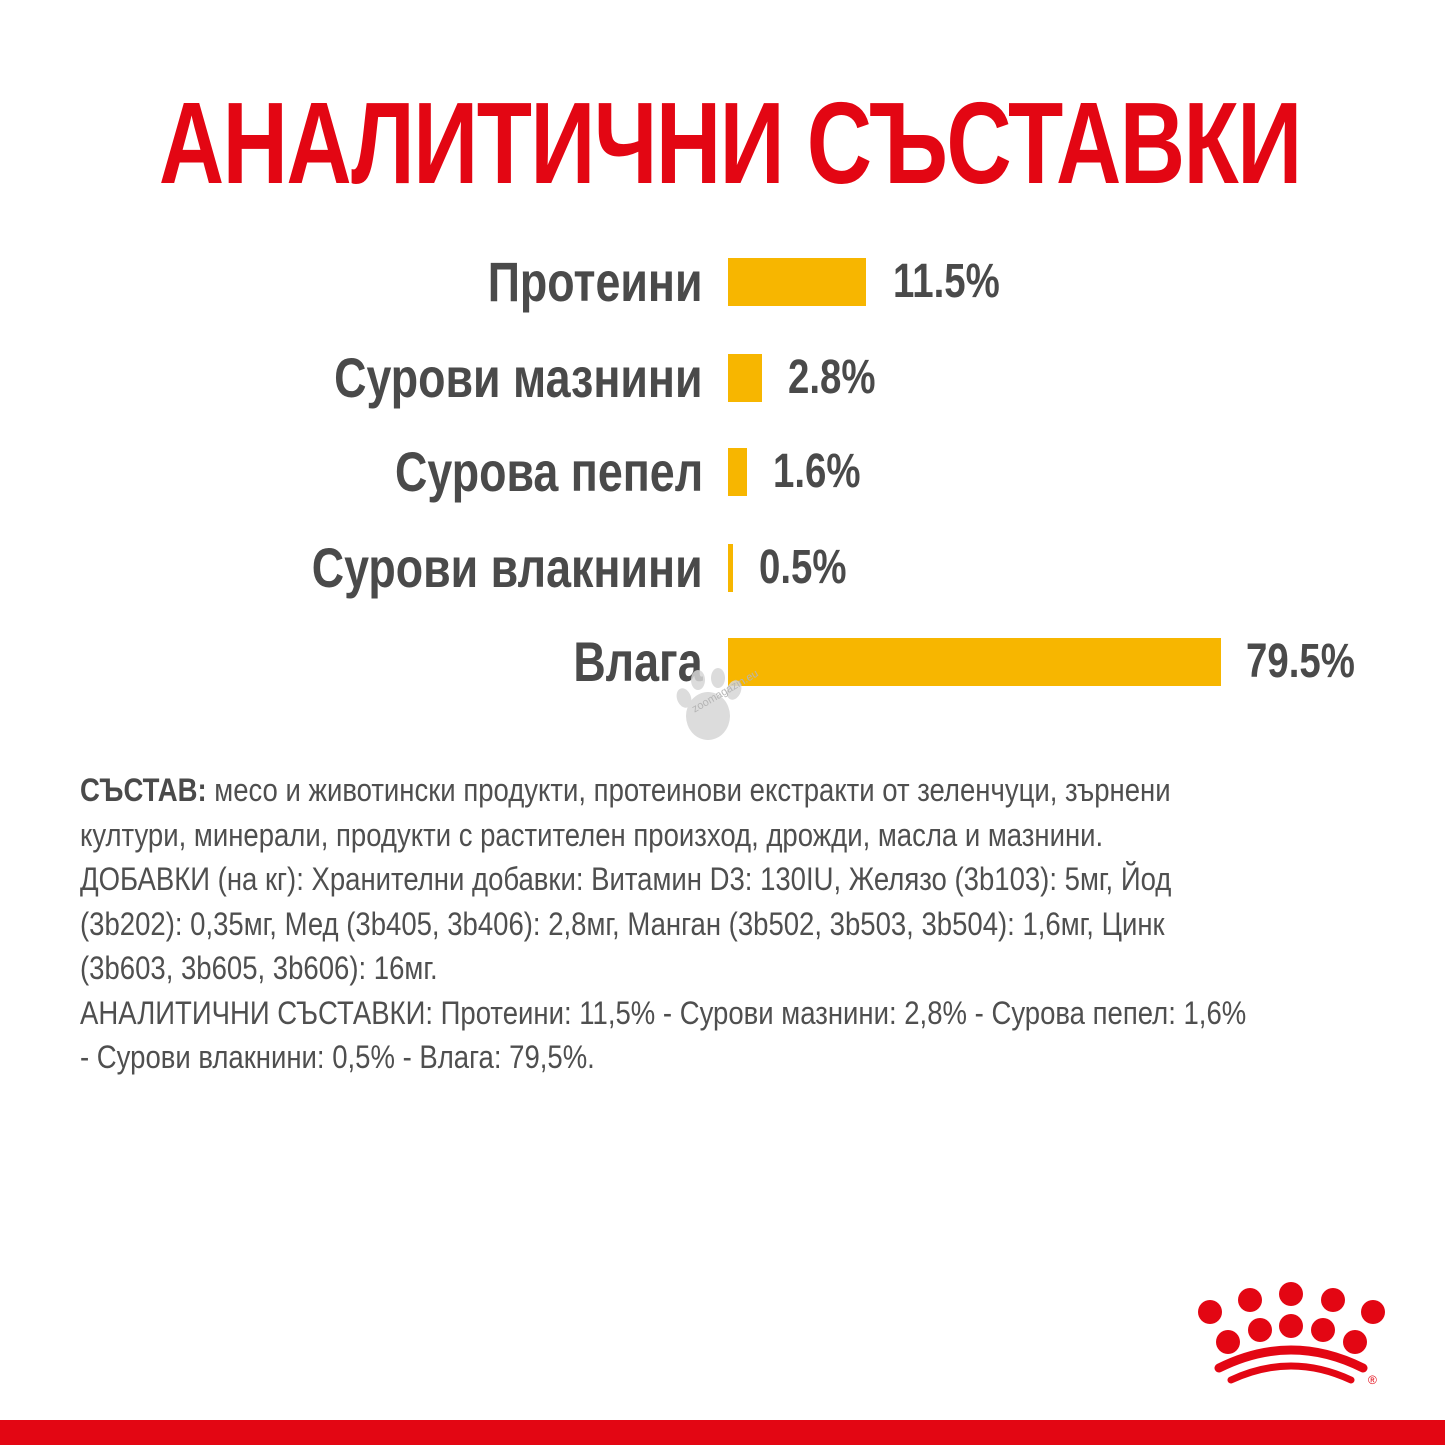 The image size is (1445, 1445). Describe the element at coordinates (1291, 1334) in the screenshot. I see `crown-logo-icon: ®` at that location.